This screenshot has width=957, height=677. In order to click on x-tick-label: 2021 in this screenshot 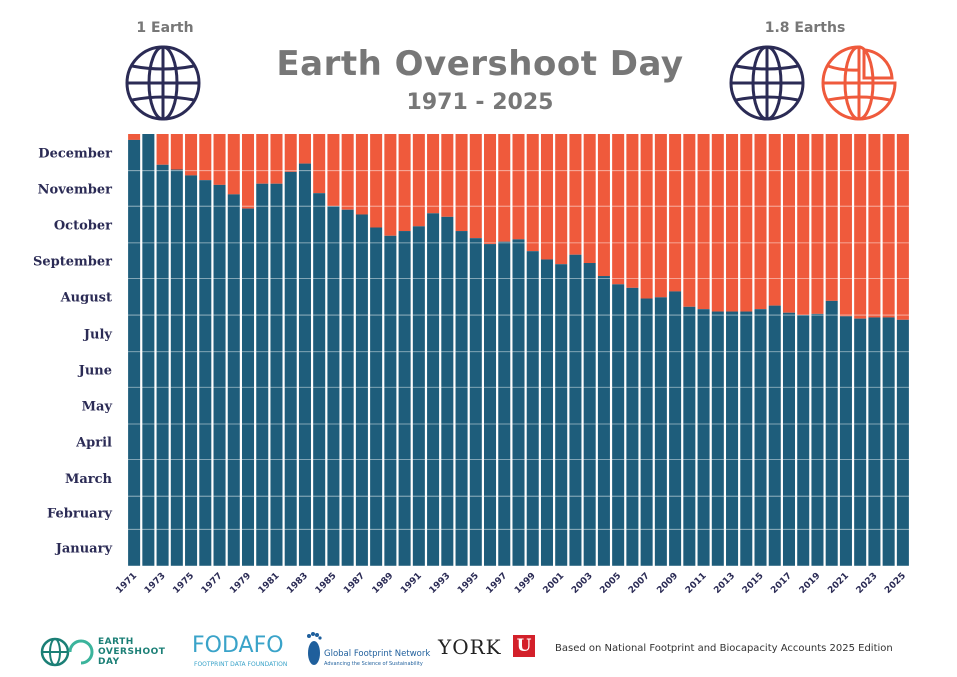, I will do `click(838, 583)`.